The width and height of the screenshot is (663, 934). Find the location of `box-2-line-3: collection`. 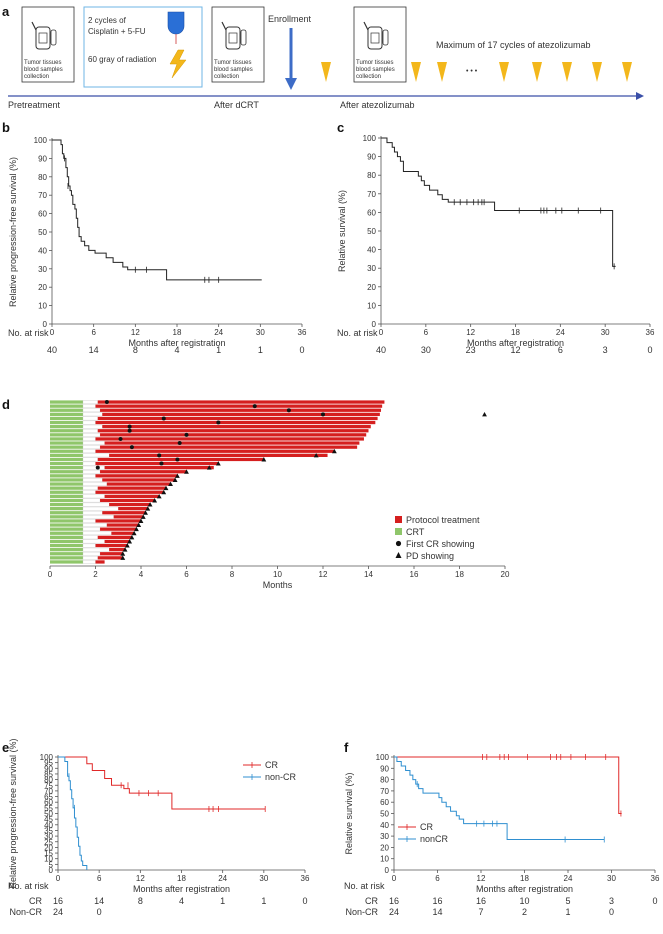

box-2-line-3: collection is located at coordinates (226, 77).